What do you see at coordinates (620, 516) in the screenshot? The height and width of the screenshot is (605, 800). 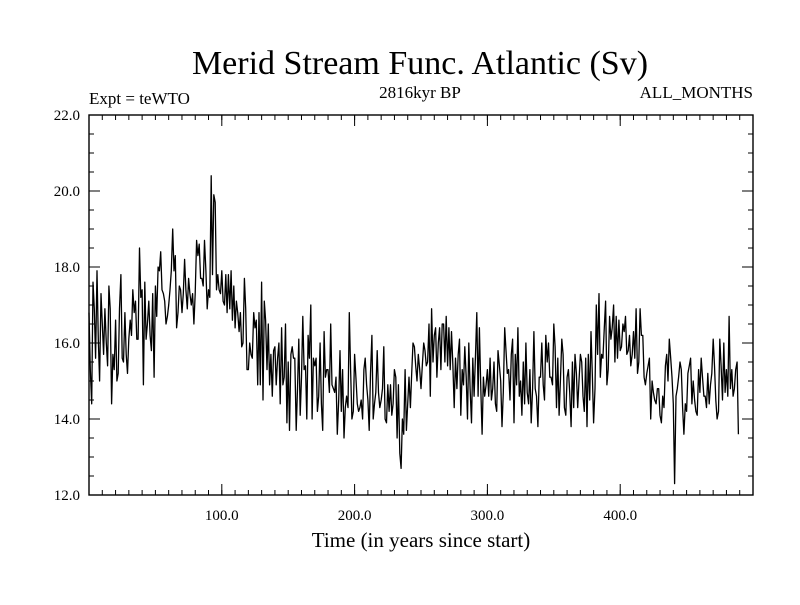 I see `x-tick-label: 400.0` at bounding box center [620, 516].